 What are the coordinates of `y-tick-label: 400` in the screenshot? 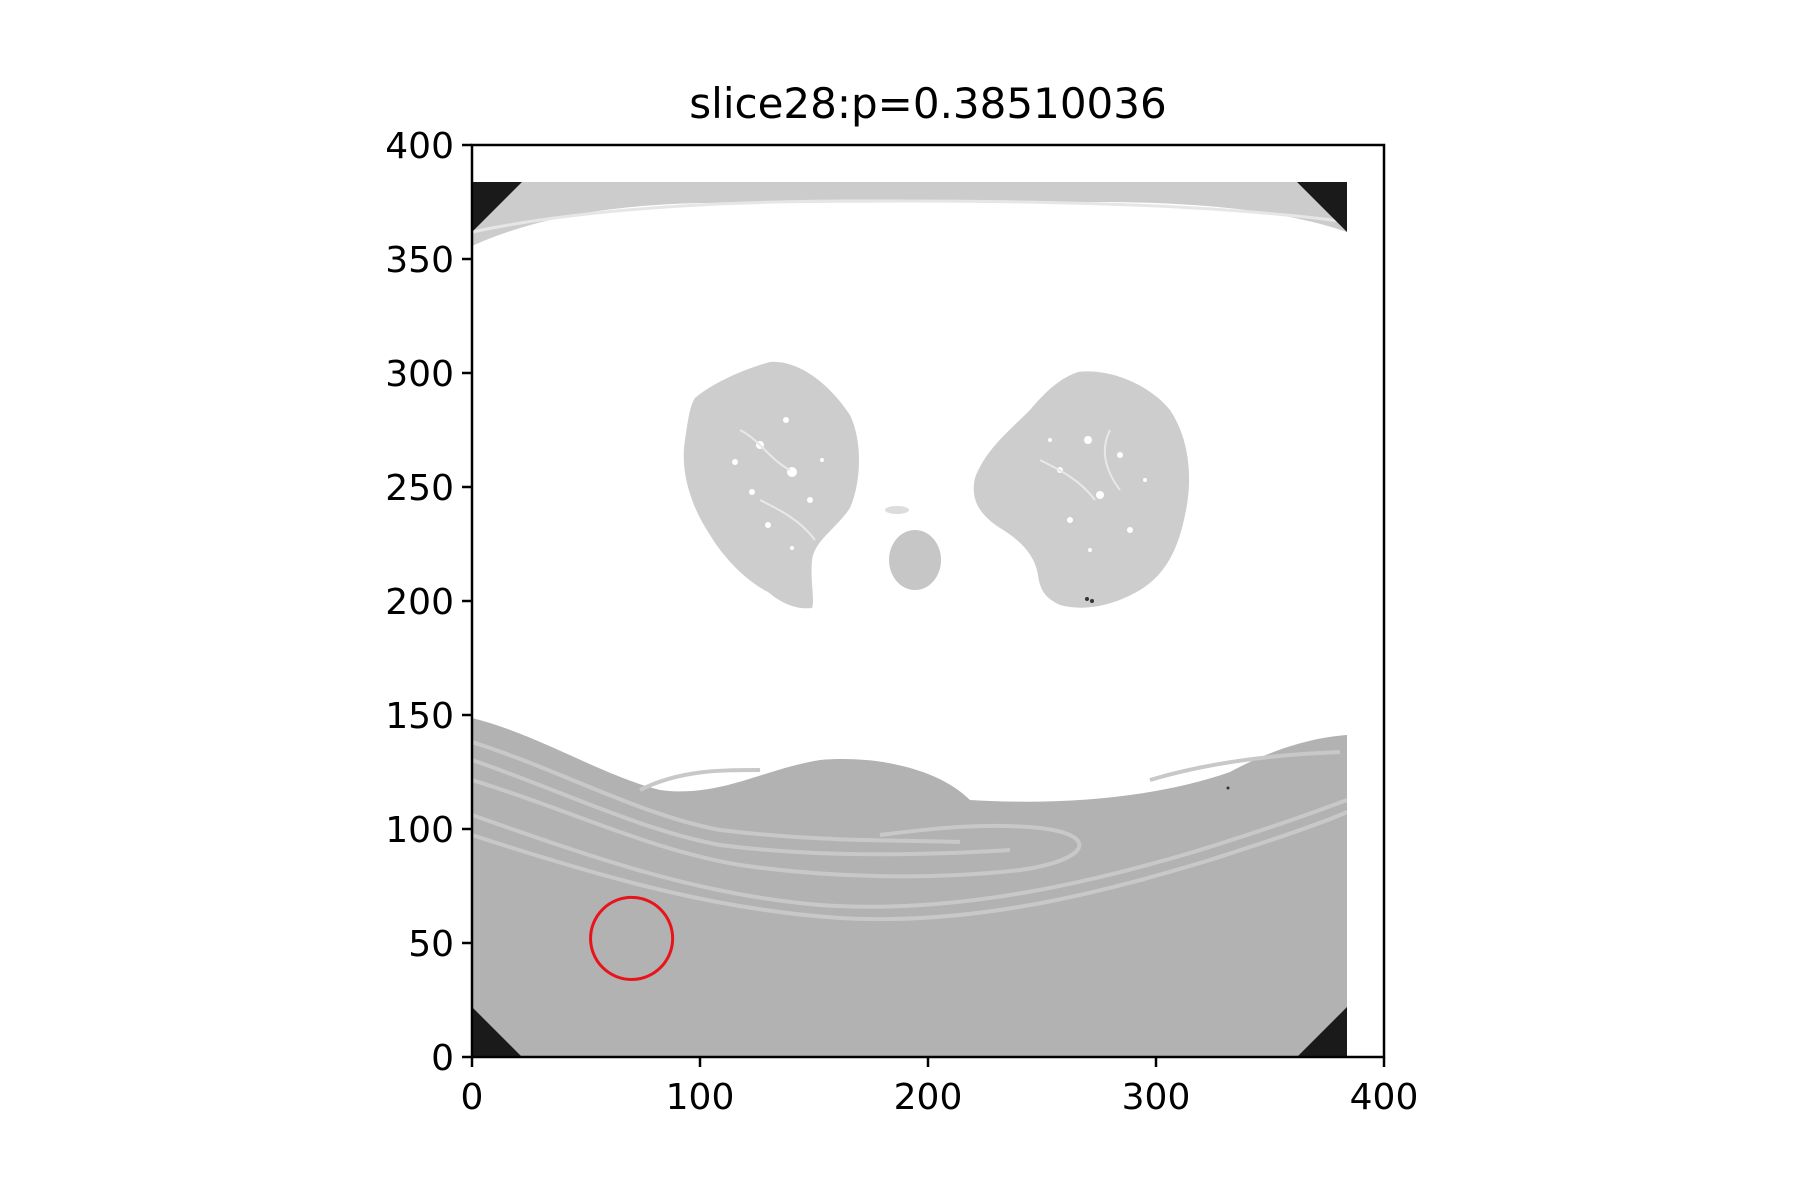 It's located at (419, 146).